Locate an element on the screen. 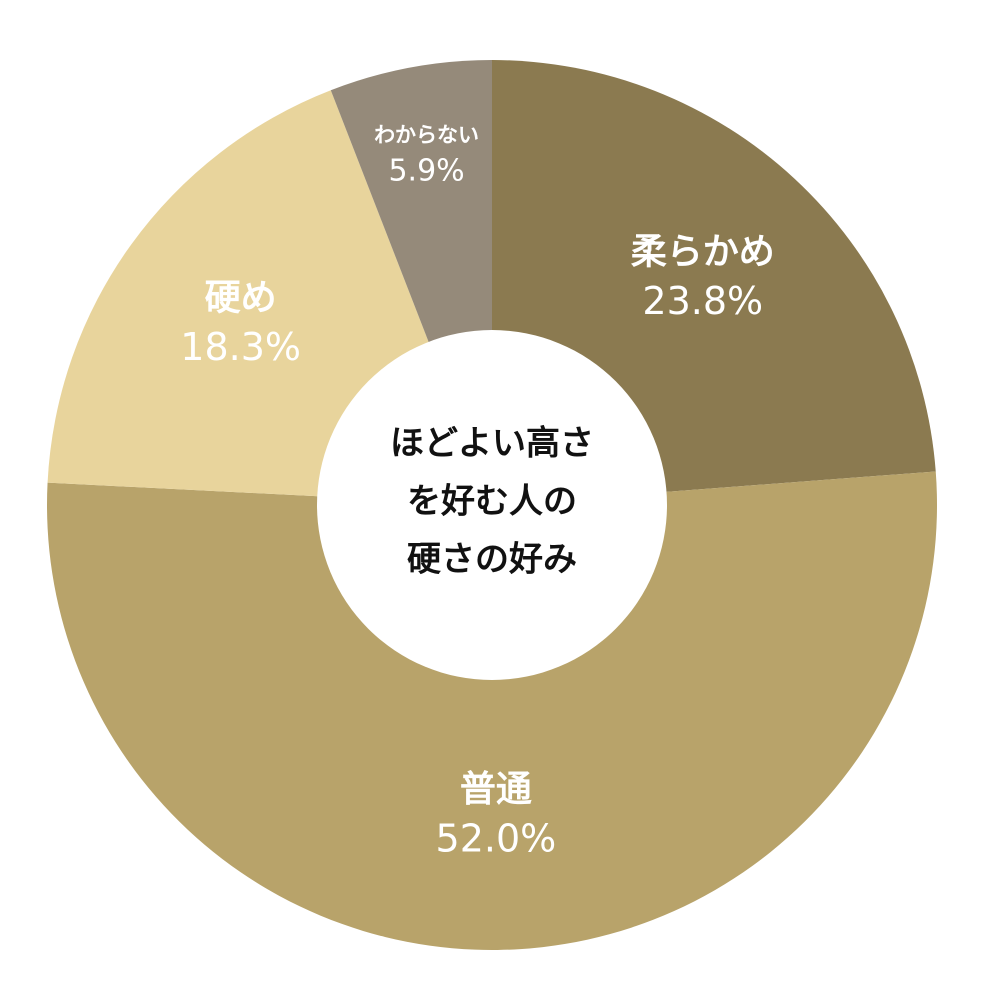  slice-label: わからない is located at coordinates (426, 135).